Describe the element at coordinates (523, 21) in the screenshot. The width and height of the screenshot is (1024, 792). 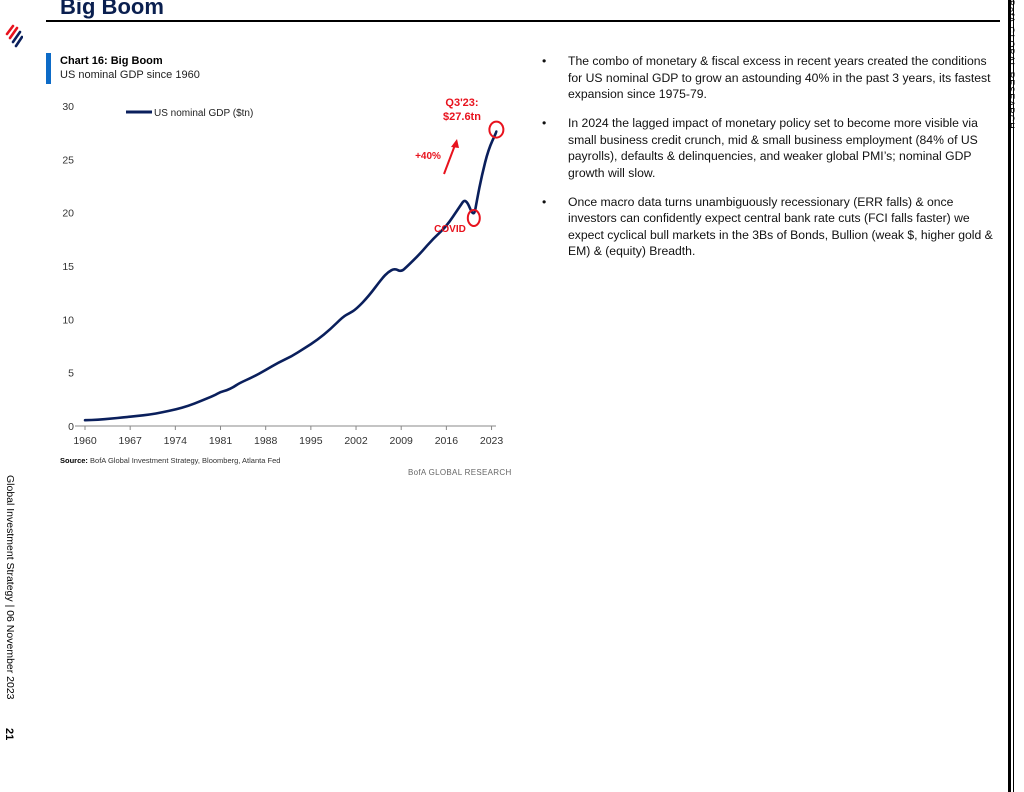
I see `title-divider` at that location.